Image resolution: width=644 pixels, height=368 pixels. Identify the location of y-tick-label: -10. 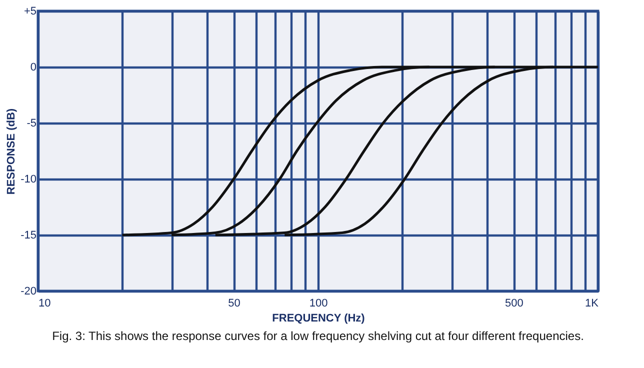
(28, 180).